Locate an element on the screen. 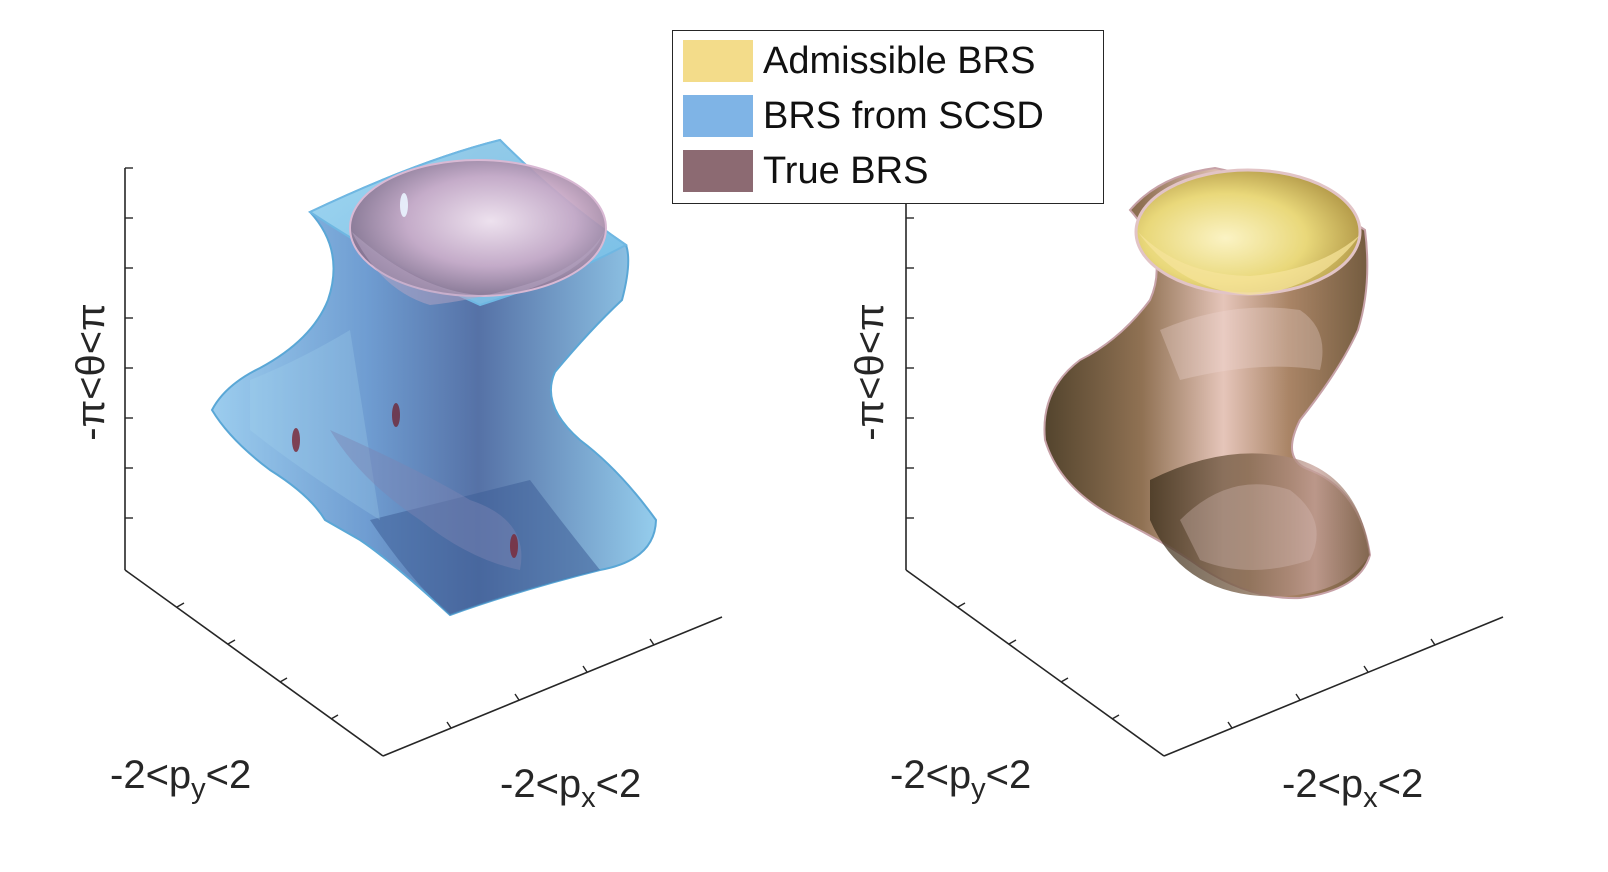  legend-item-brs-from-scsd: BRS from SCSD is located at coordinates (863, 116).